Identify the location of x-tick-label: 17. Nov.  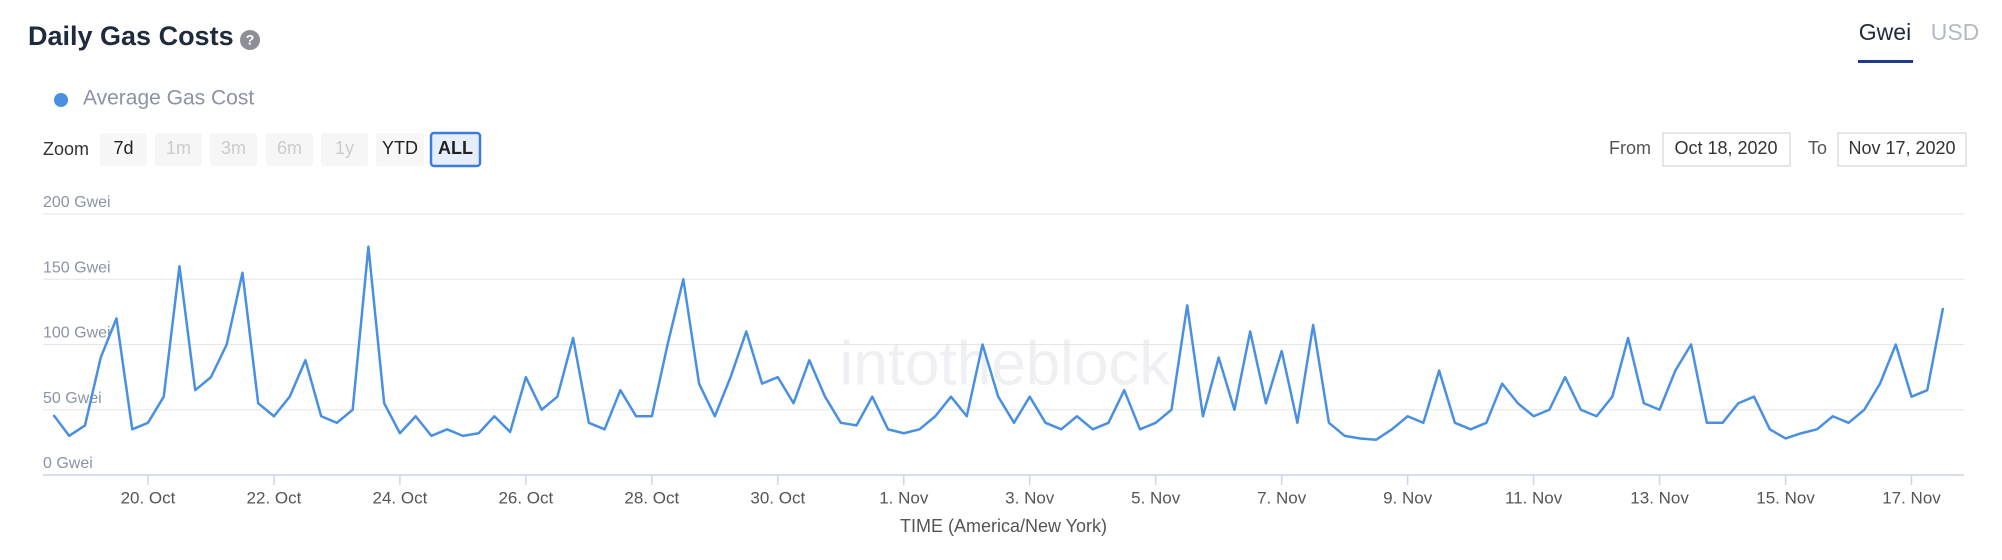
(1911, 497).